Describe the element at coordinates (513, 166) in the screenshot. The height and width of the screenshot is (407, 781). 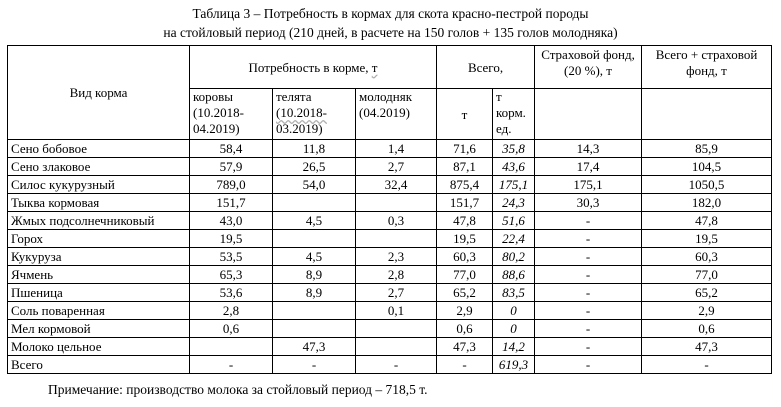
I see `cell-feed-units: 43,6` at that location.